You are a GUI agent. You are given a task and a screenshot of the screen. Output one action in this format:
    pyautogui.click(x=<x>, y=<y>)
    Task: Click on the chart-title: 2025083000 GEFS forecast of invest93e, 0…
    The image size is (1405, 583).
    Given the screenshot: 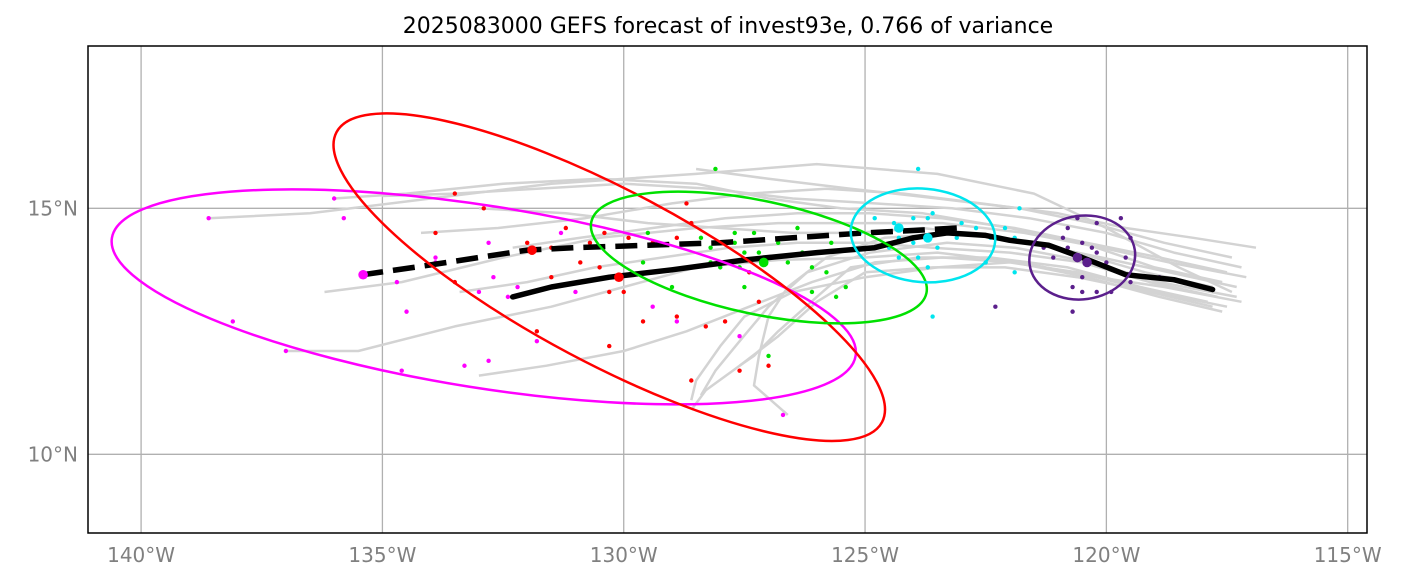 What is the action you would take?
    pyautogui.click(x=728, y=26)
    